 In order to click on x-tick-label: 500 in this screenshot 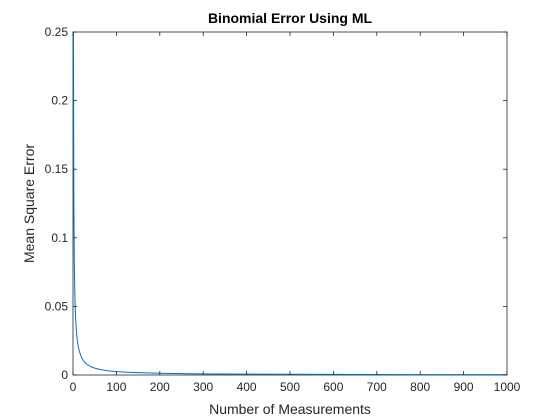, I will do `click(290, 387)`.